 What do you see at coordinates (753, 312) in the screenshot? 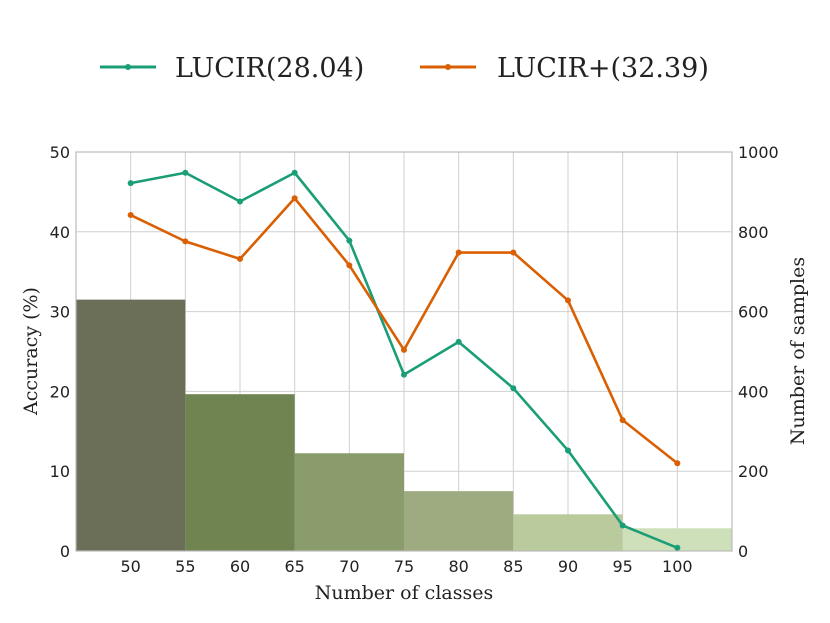
I see `y-right-tick-label-3: 600` at bounding box center [753, 312].